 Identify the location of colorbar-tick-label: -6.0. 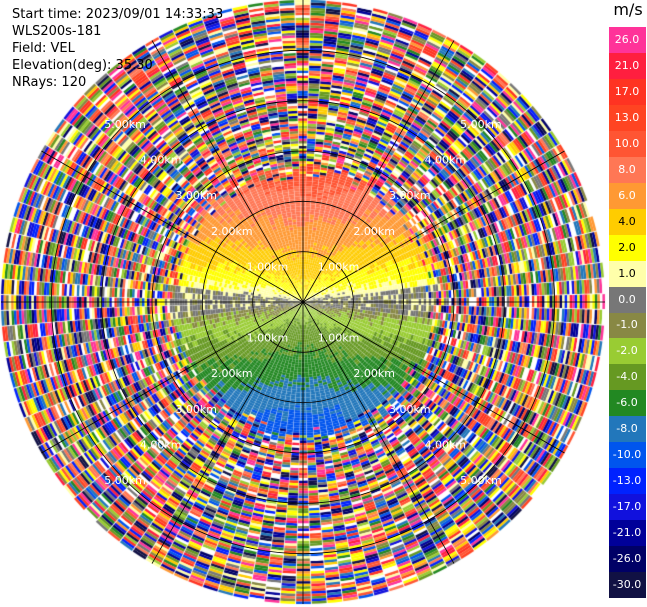
(627, 403).